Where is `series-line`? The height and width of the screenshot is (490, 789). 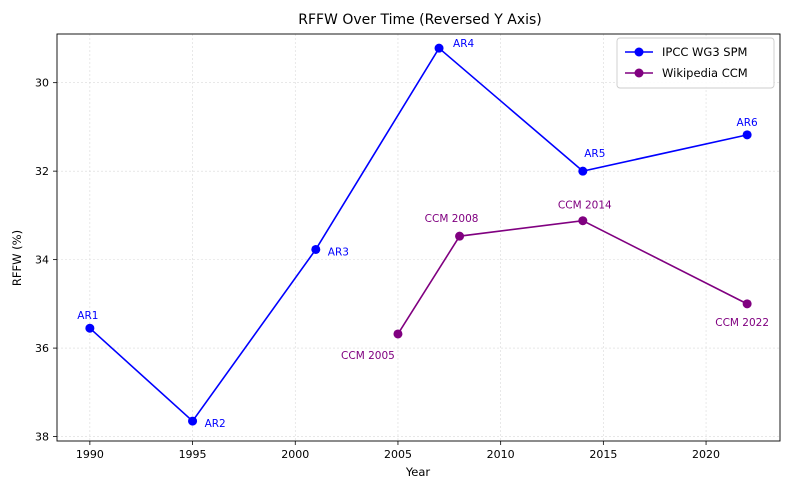
series-line is located at coordinates (572, 277).